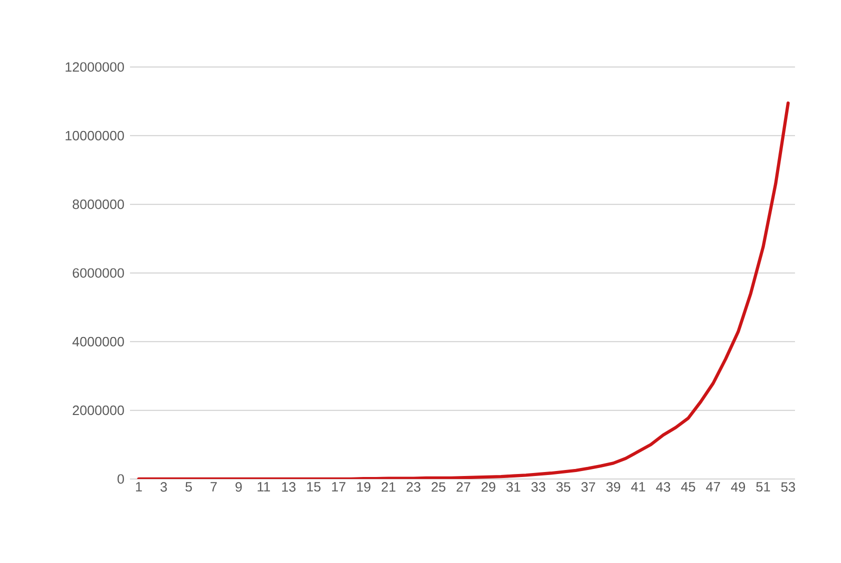  Describe the element at coordinates (463, 487) in the screenshot. I see `x-tick-label: 27` at that location.